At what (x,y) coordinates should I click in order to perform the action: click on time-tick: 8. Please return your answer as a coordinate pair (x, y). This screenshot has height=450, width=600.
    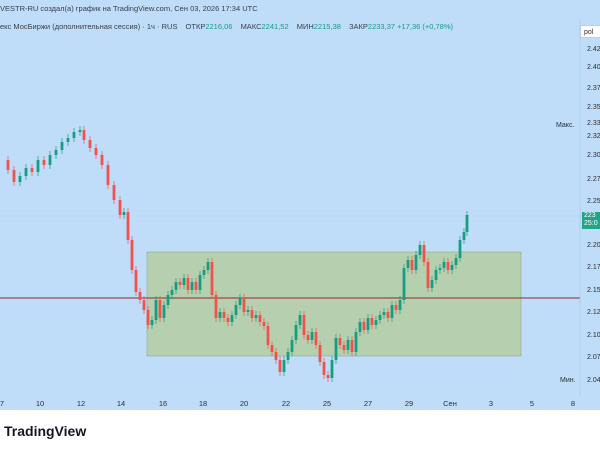
    Looking at the image, I should click on (573, 403).